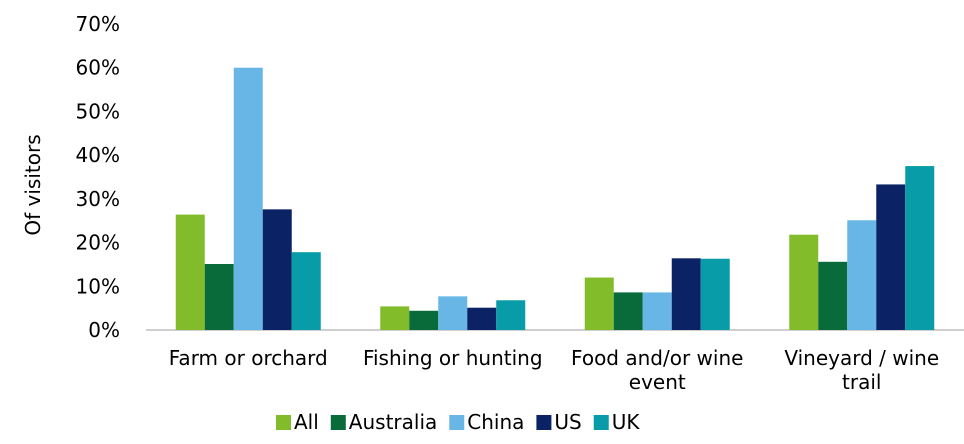 The image size is (964, 444). Describe the element at coordinates (104, 330) in the screenshot. I see `y-tick-label: 0%` at that location.